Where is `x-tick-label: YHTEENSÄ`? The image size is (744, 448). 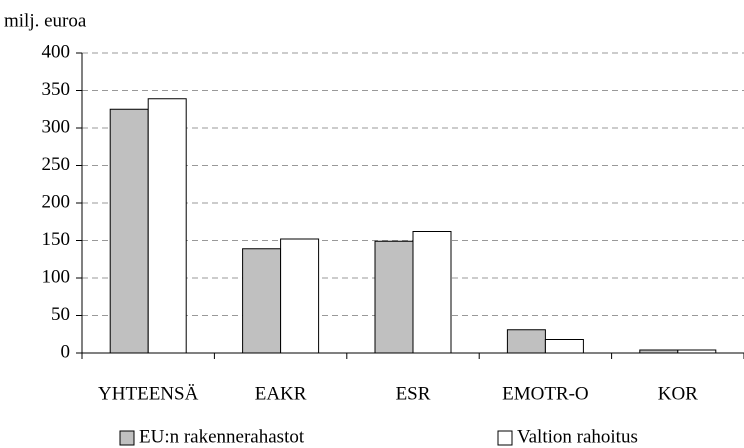 x-tick-label: YHTEENSÄ is located at coordinates (148, 393).